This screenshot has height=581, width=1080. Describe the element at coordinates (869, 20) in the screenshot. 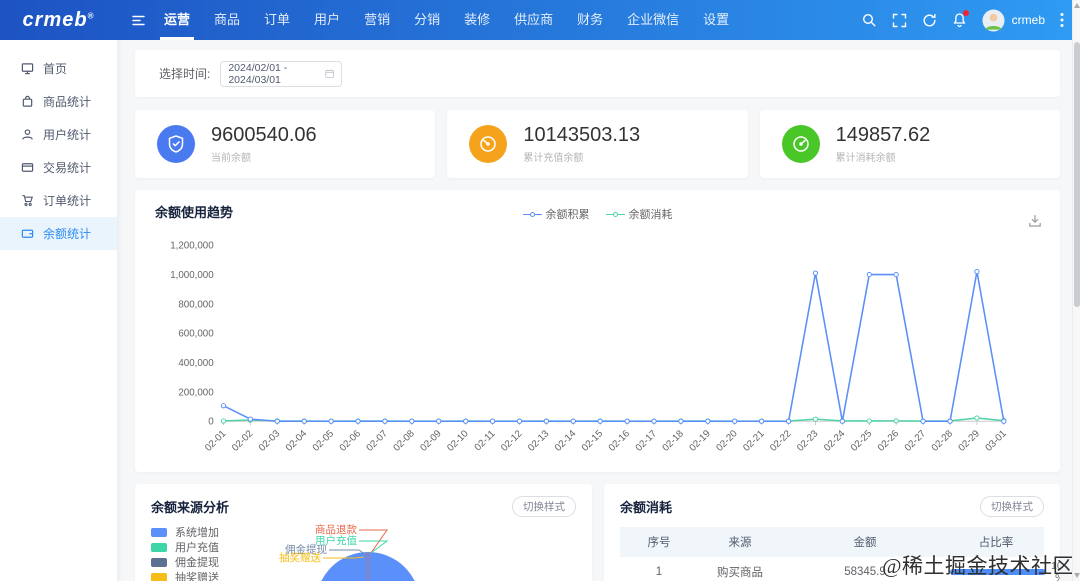

I see `search-icon` at that location.